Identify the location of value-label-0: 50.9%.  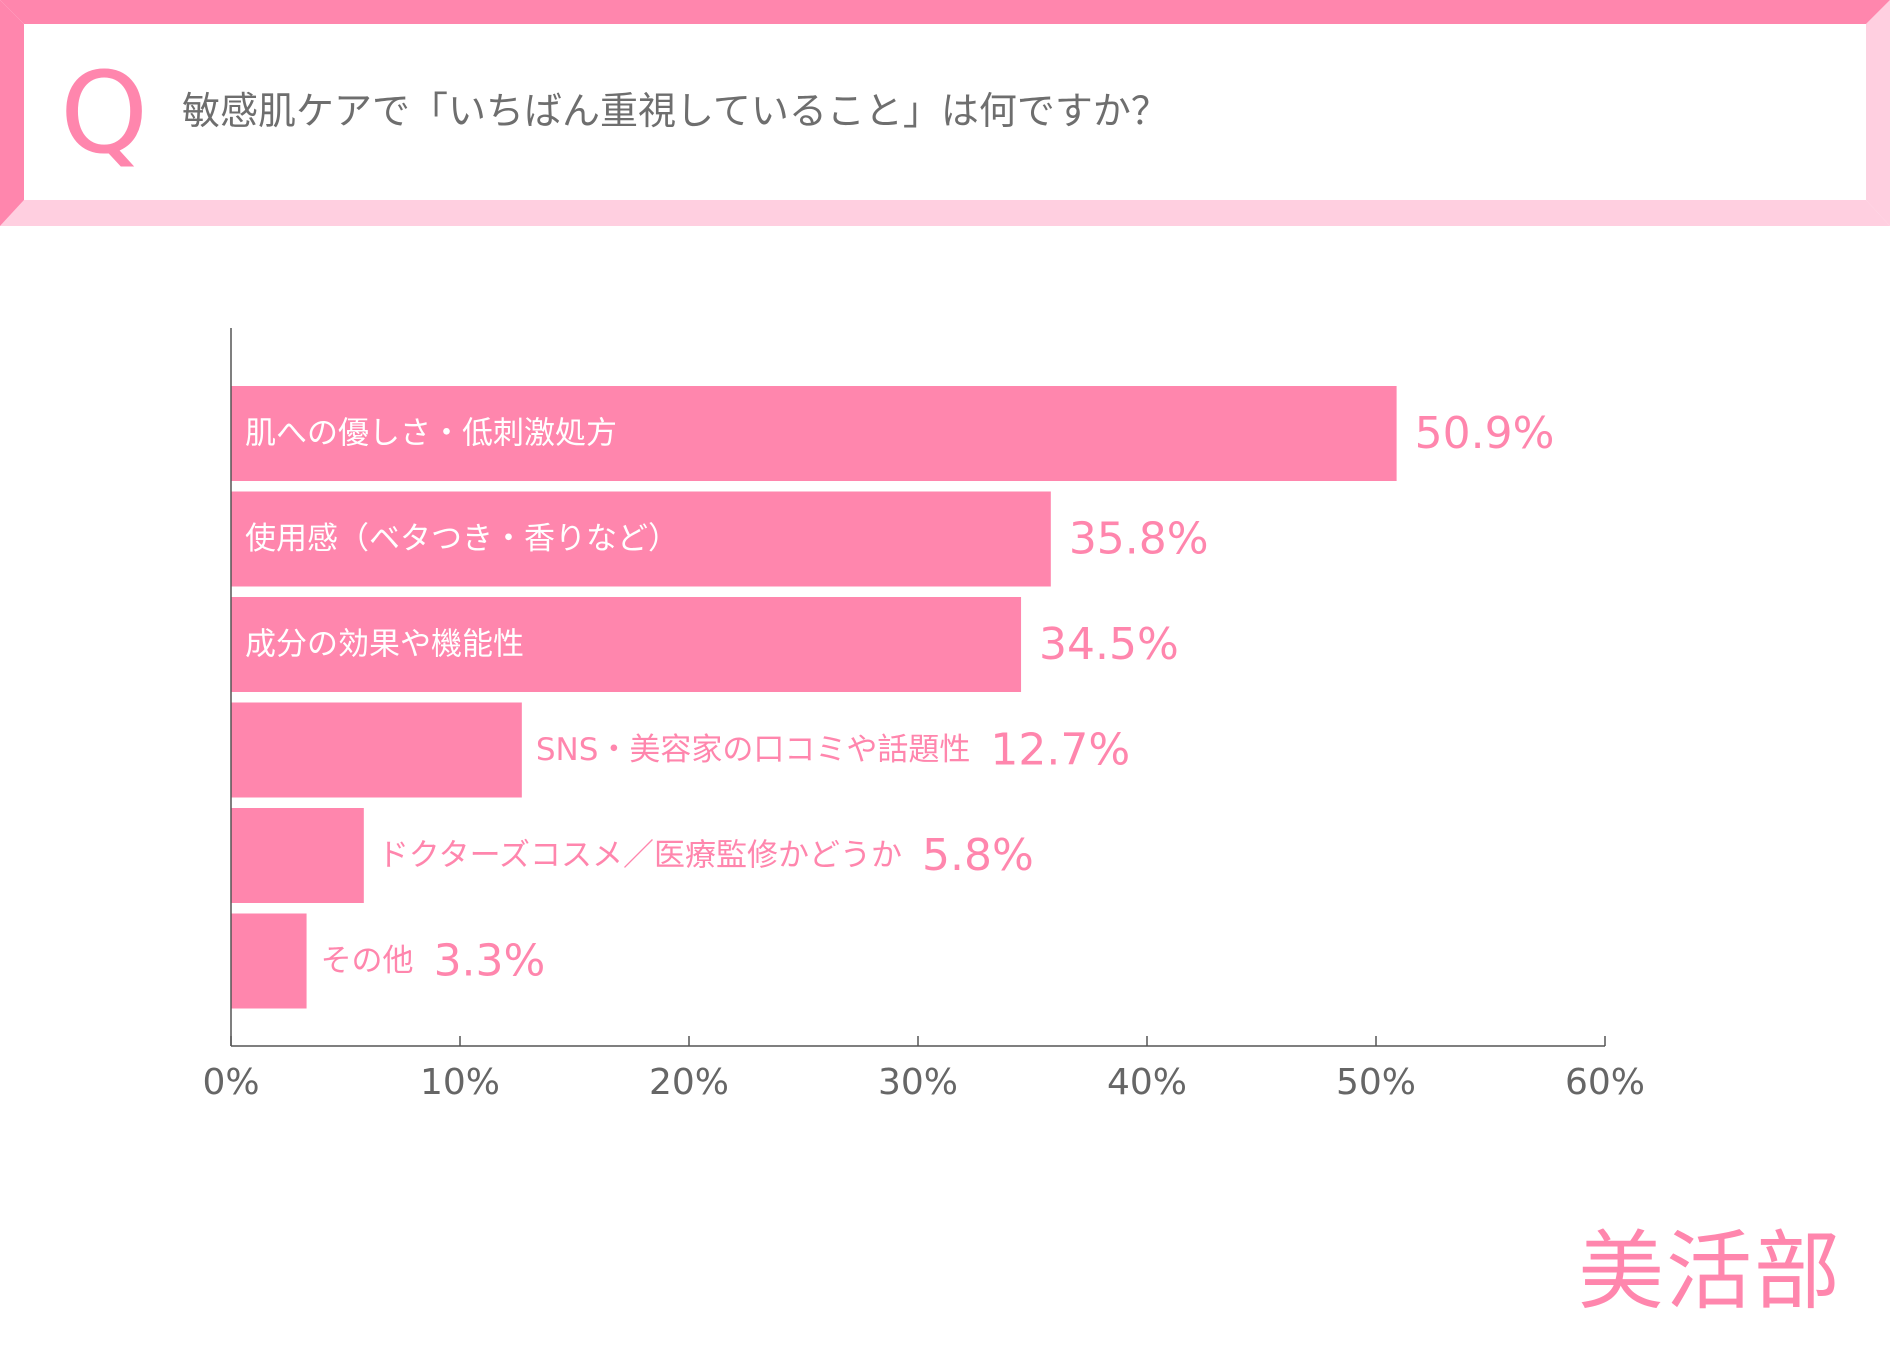
(1485, 433).